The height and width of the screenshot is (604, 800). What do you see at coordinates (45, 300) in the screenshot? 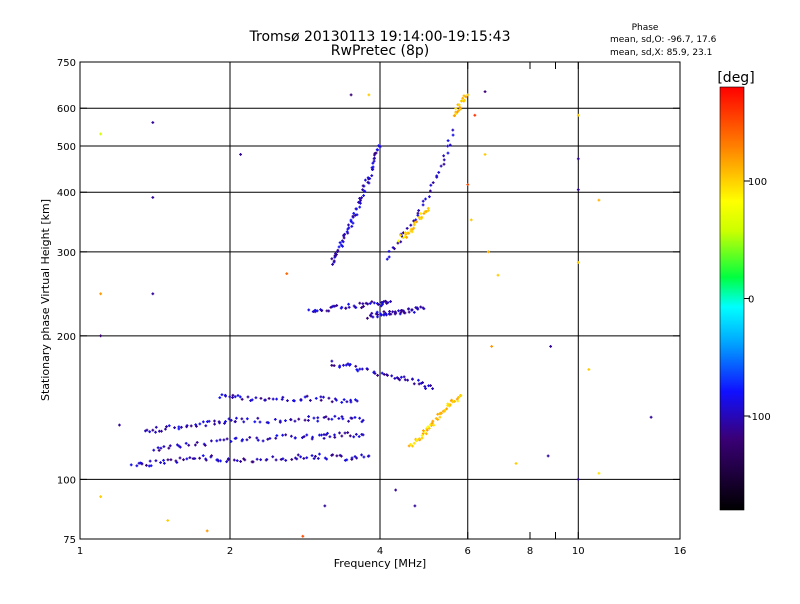
I see `y-axis-label: Stationary phase Virtual Height [km]` at bounding box center [45, 300].